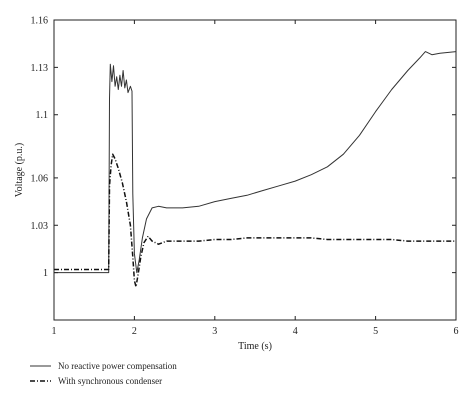 The height and width of the screenshot is (402, 474). Describe the element at coordinates (295, 331) in the screenshot. I see `x-tick-label: 4` at that location.